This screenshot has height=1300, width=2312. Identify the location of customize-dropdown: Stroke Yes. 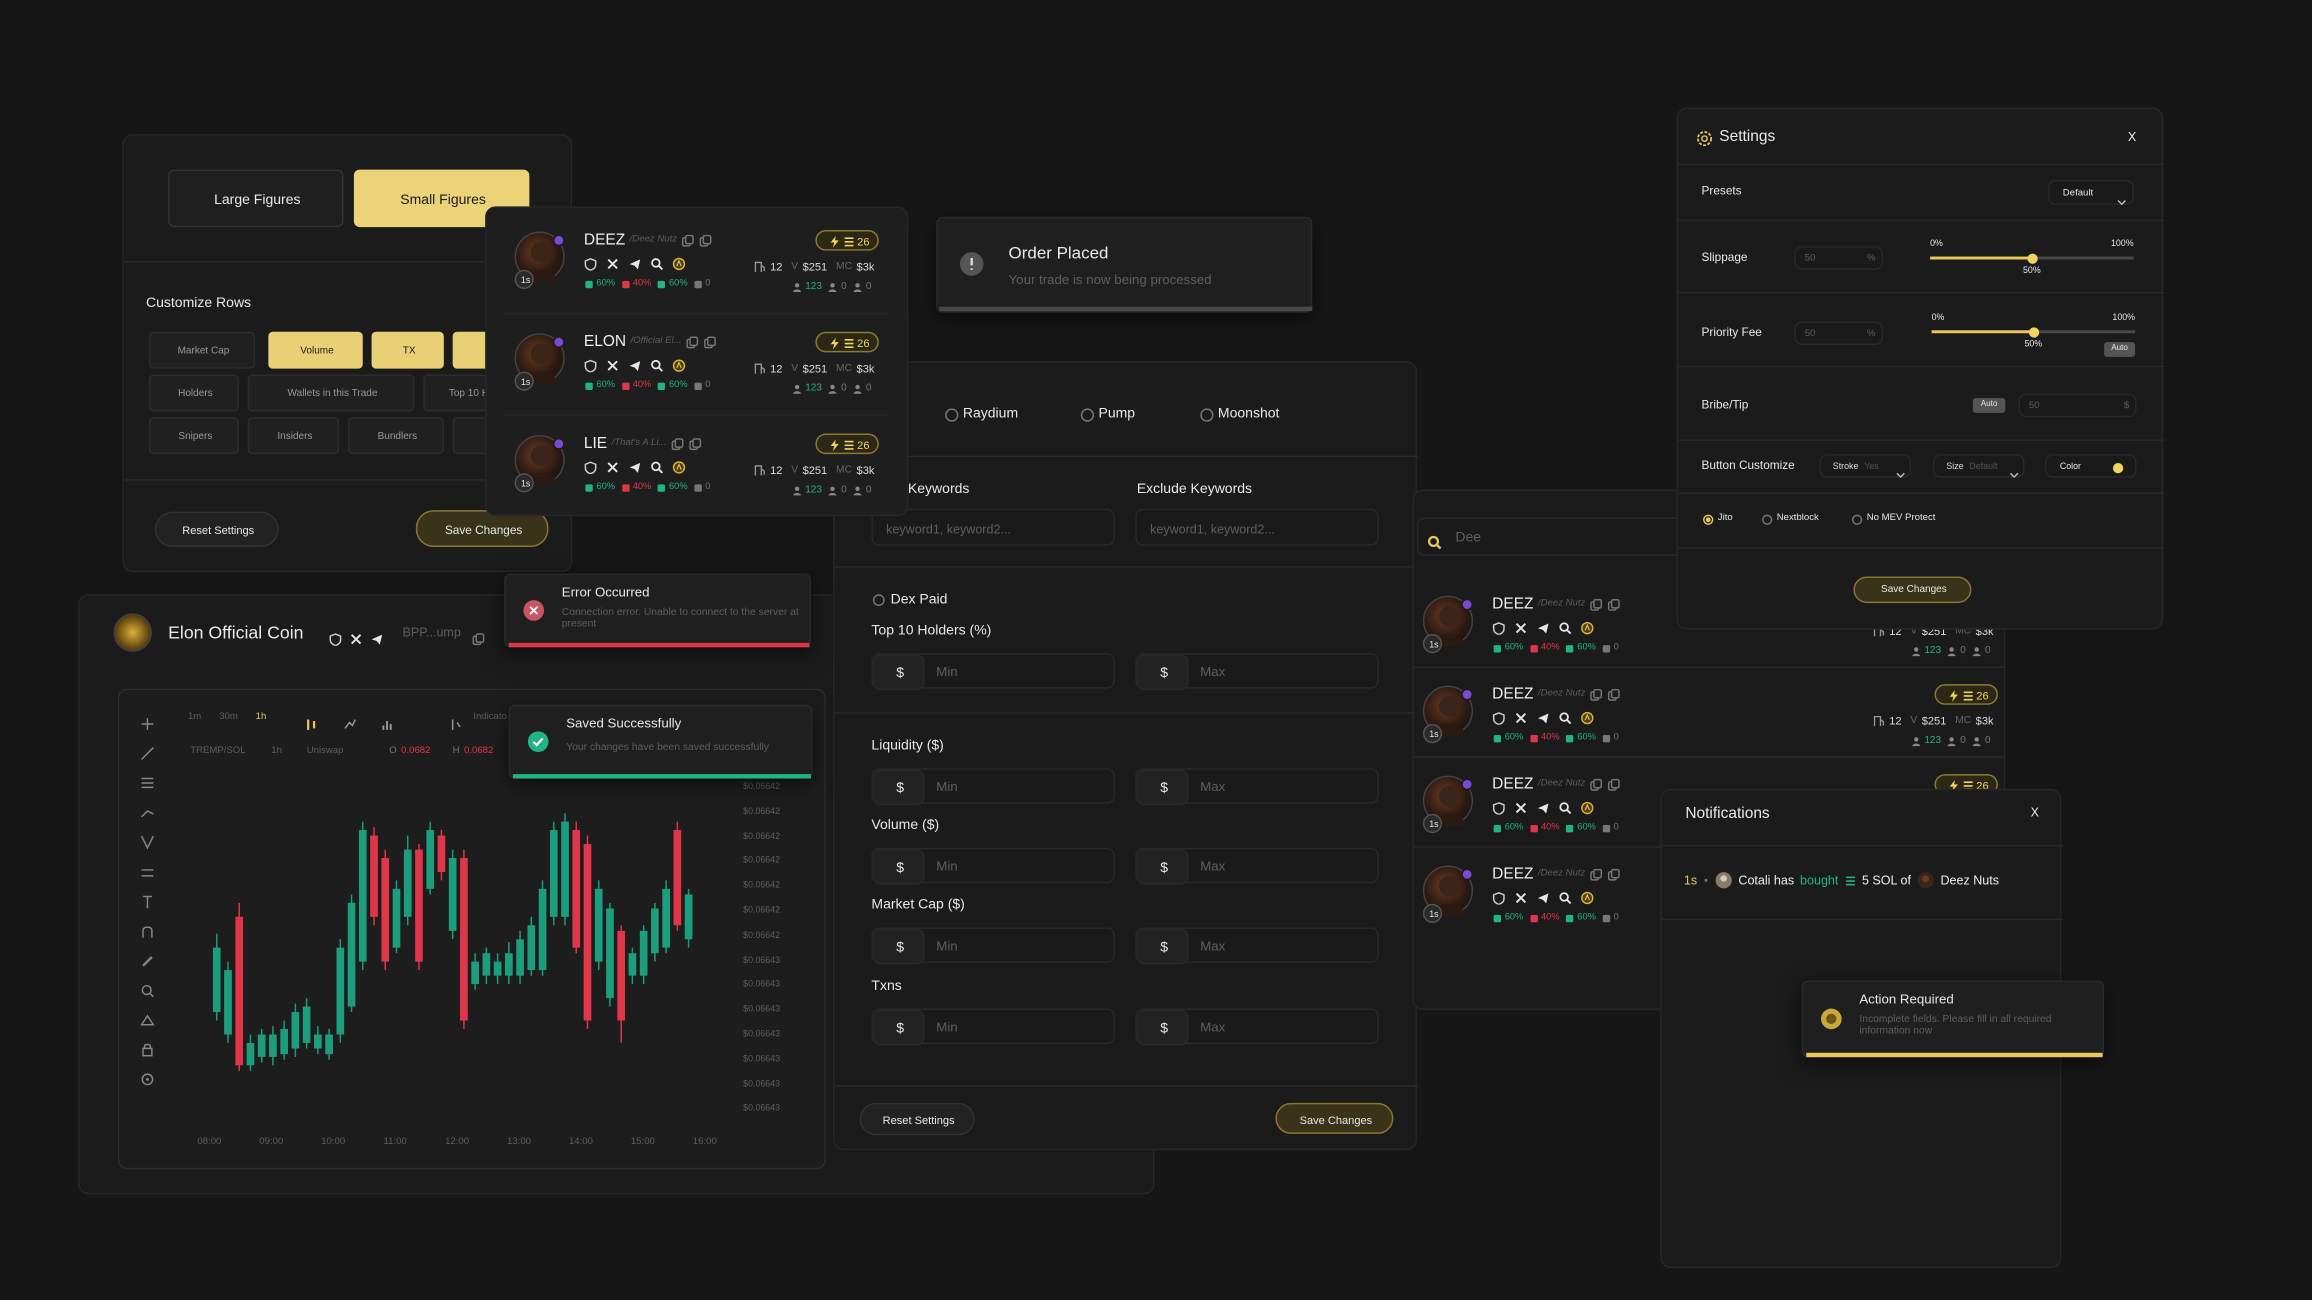
(1865, 466).